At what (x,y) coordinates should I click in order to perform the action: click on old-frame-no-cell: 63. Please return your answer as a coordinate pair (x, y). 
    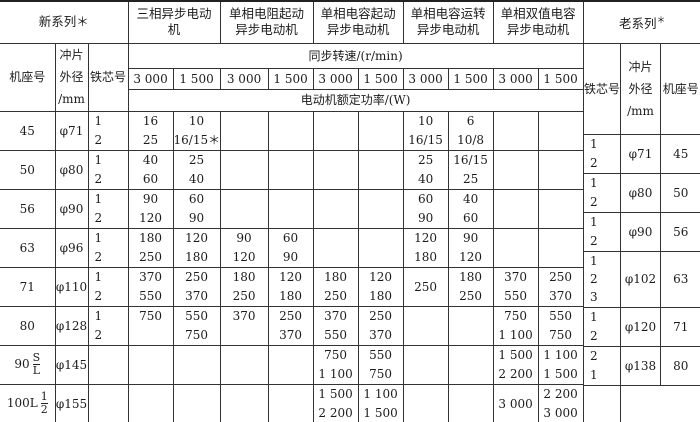
    Looking at the image, I should click on (679, 279).